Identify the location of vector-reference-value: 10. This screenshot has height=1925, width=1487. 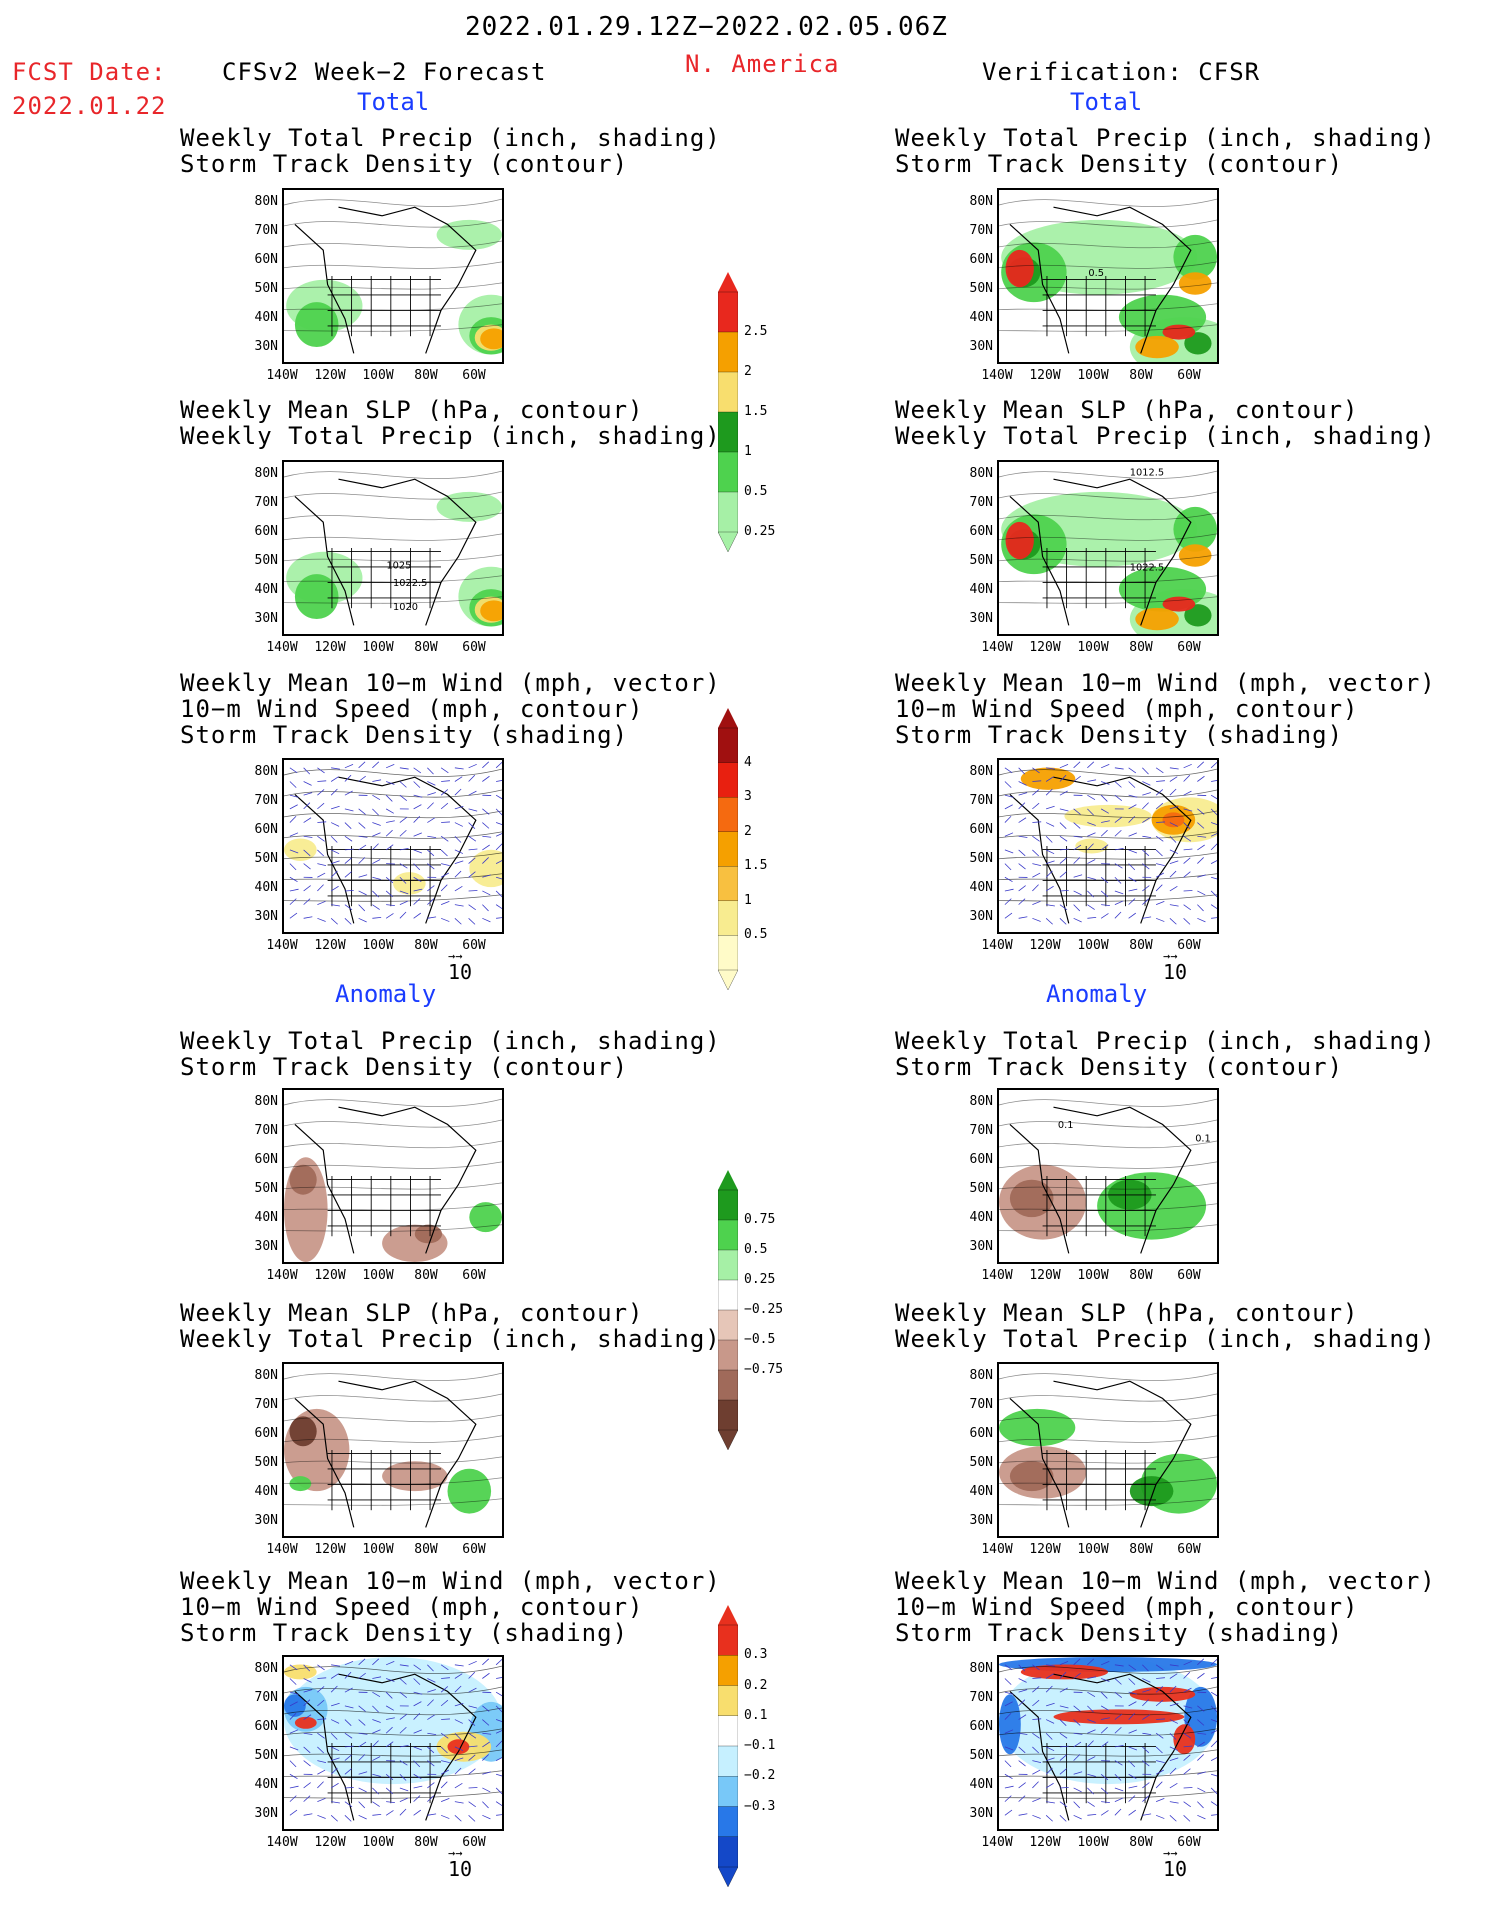
(1175, 972).